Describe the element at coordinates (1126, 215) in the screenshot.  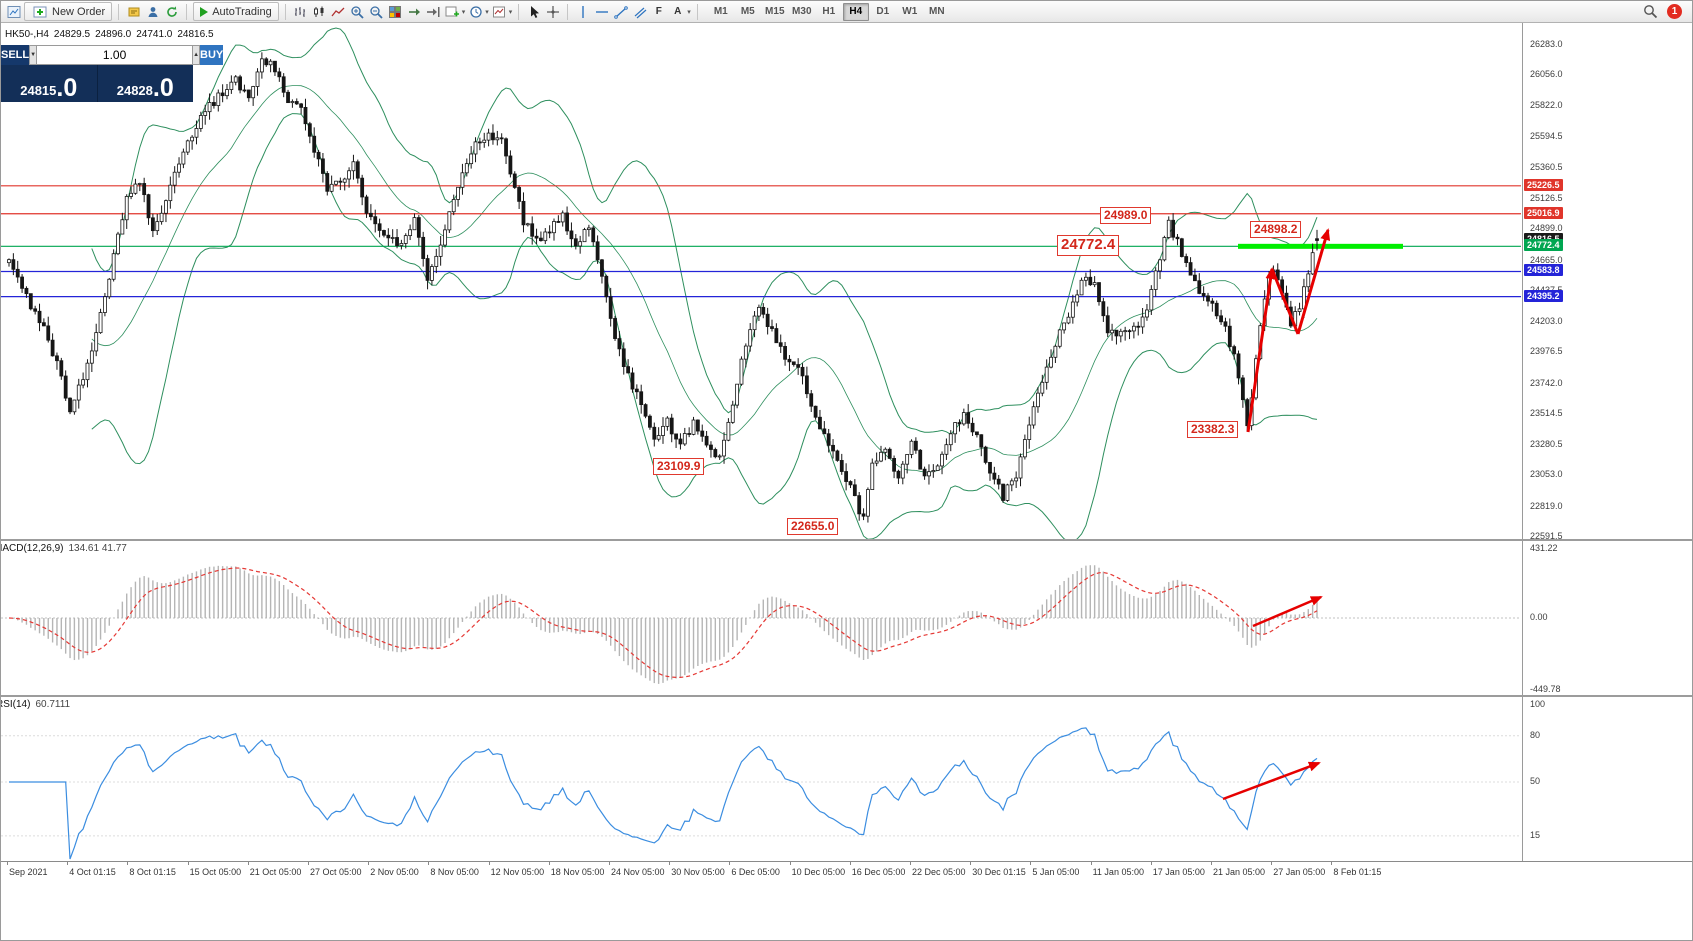
I see `price-annotation: 24989.0` at that location.